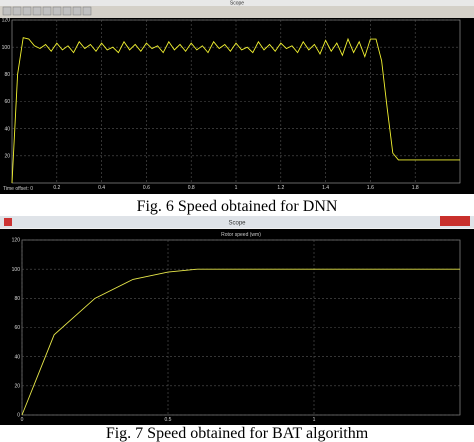  I want to click on x-tick-label: 1.4, so click(325, 188).